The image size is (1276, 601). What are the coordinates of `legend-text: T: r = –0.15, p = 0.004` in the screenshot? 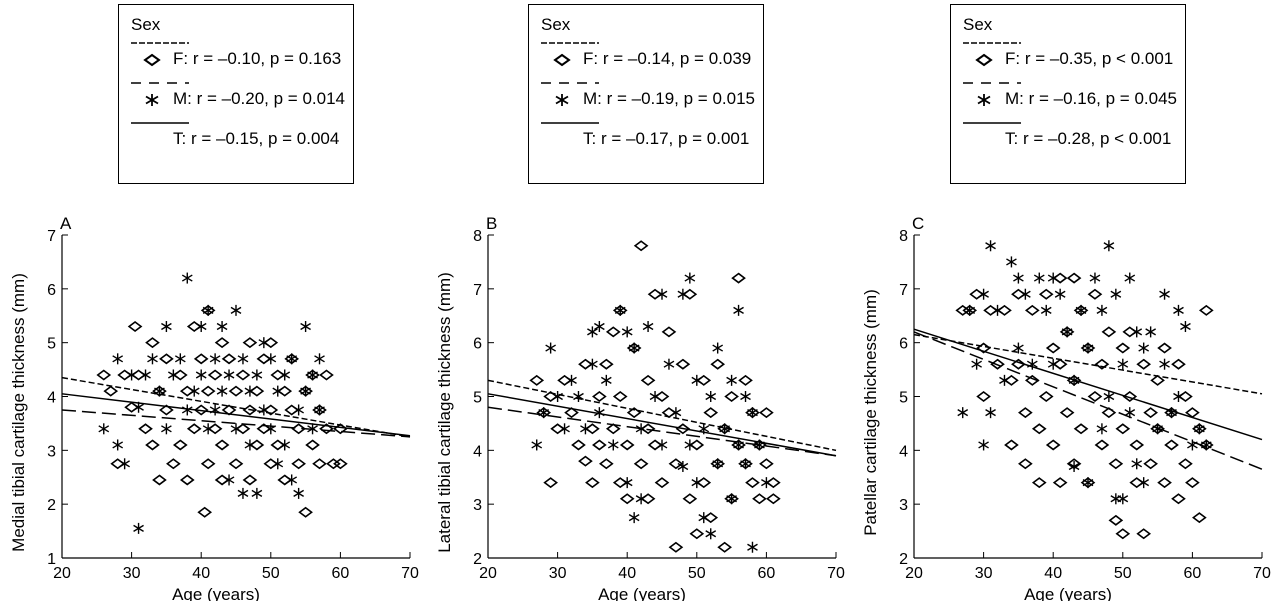 It's located at (256, 139).